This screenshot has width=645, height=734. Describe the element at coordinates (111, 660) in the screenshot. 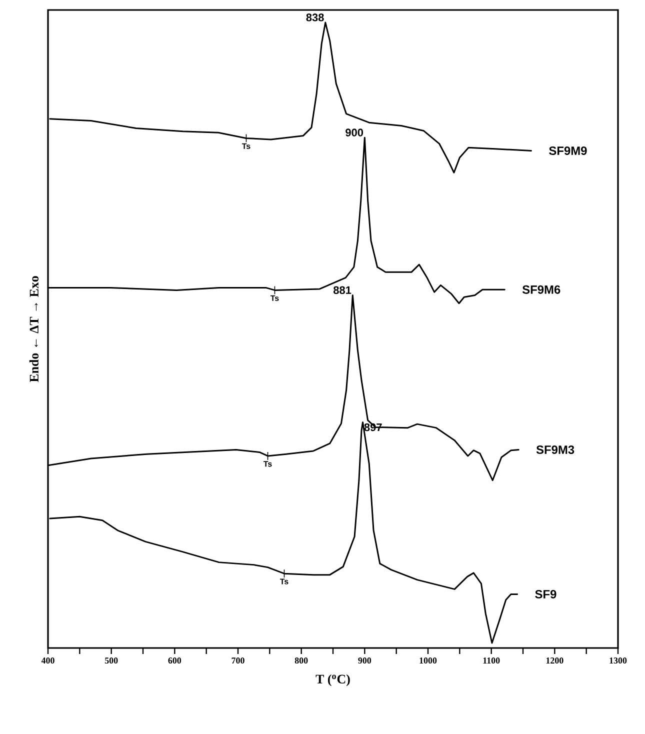

I see `x-tick-label: 500` at that location.